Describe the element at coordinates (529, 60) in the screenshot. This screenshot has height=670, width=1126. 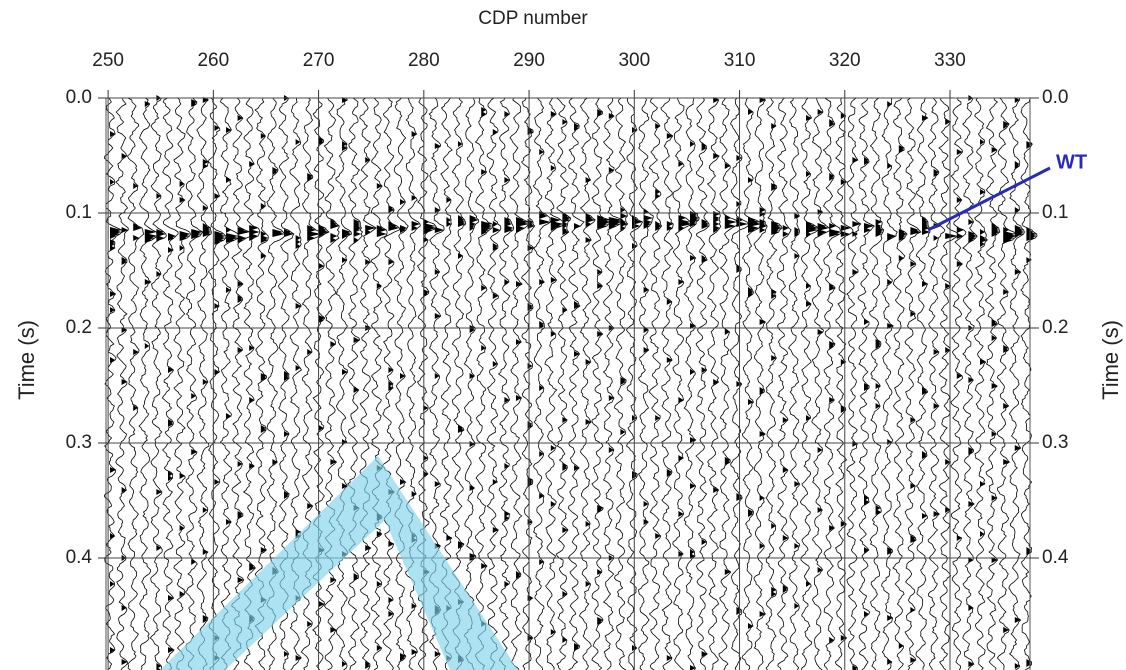
I see `x-tick-label: 290` at that location.